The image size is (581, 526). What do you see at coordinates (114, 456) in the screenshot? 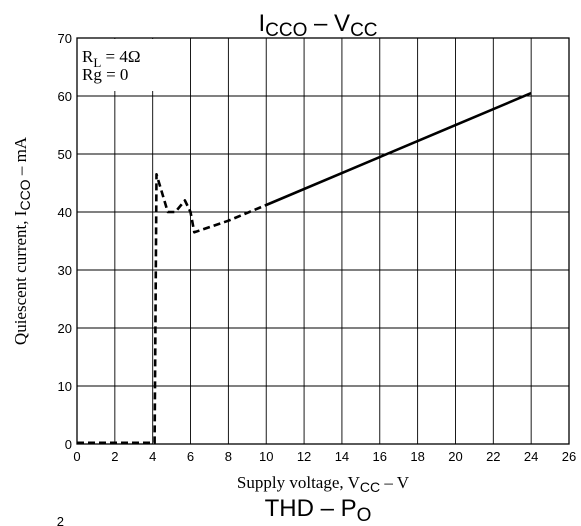
I see `x-tick-label: 2` at bounding box center [114, 456].